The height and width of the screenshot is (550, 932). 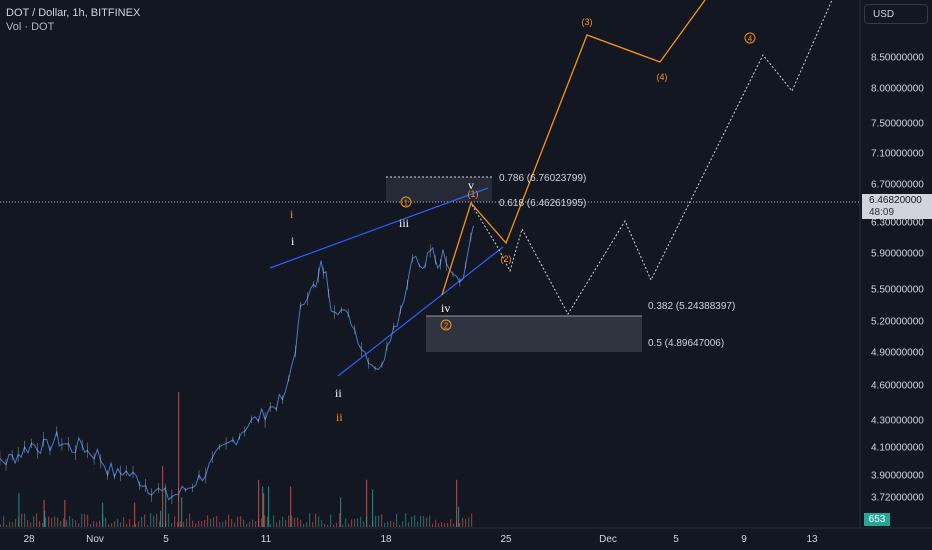 What do you see at coordinates (446, 325) in the screenshot?
I see `wave-label-orange-2-circle: 2` at bounding box center [446, 325].